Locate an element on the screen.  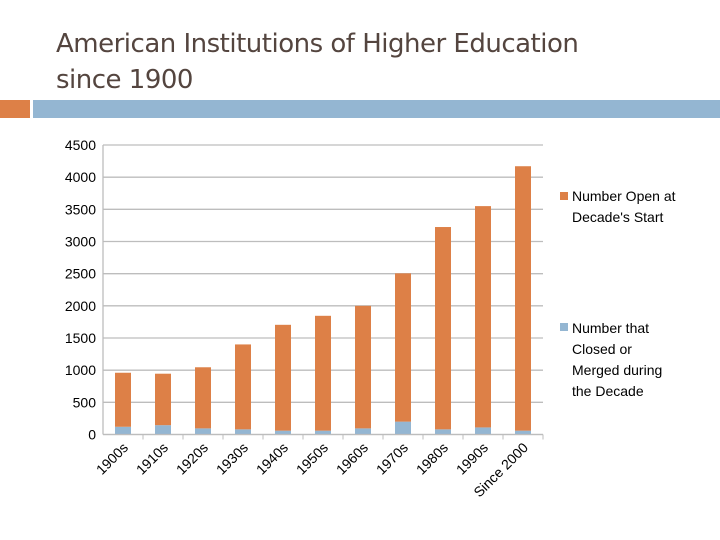
y-tick-label: 1500 is located at coordinates (80, 338).